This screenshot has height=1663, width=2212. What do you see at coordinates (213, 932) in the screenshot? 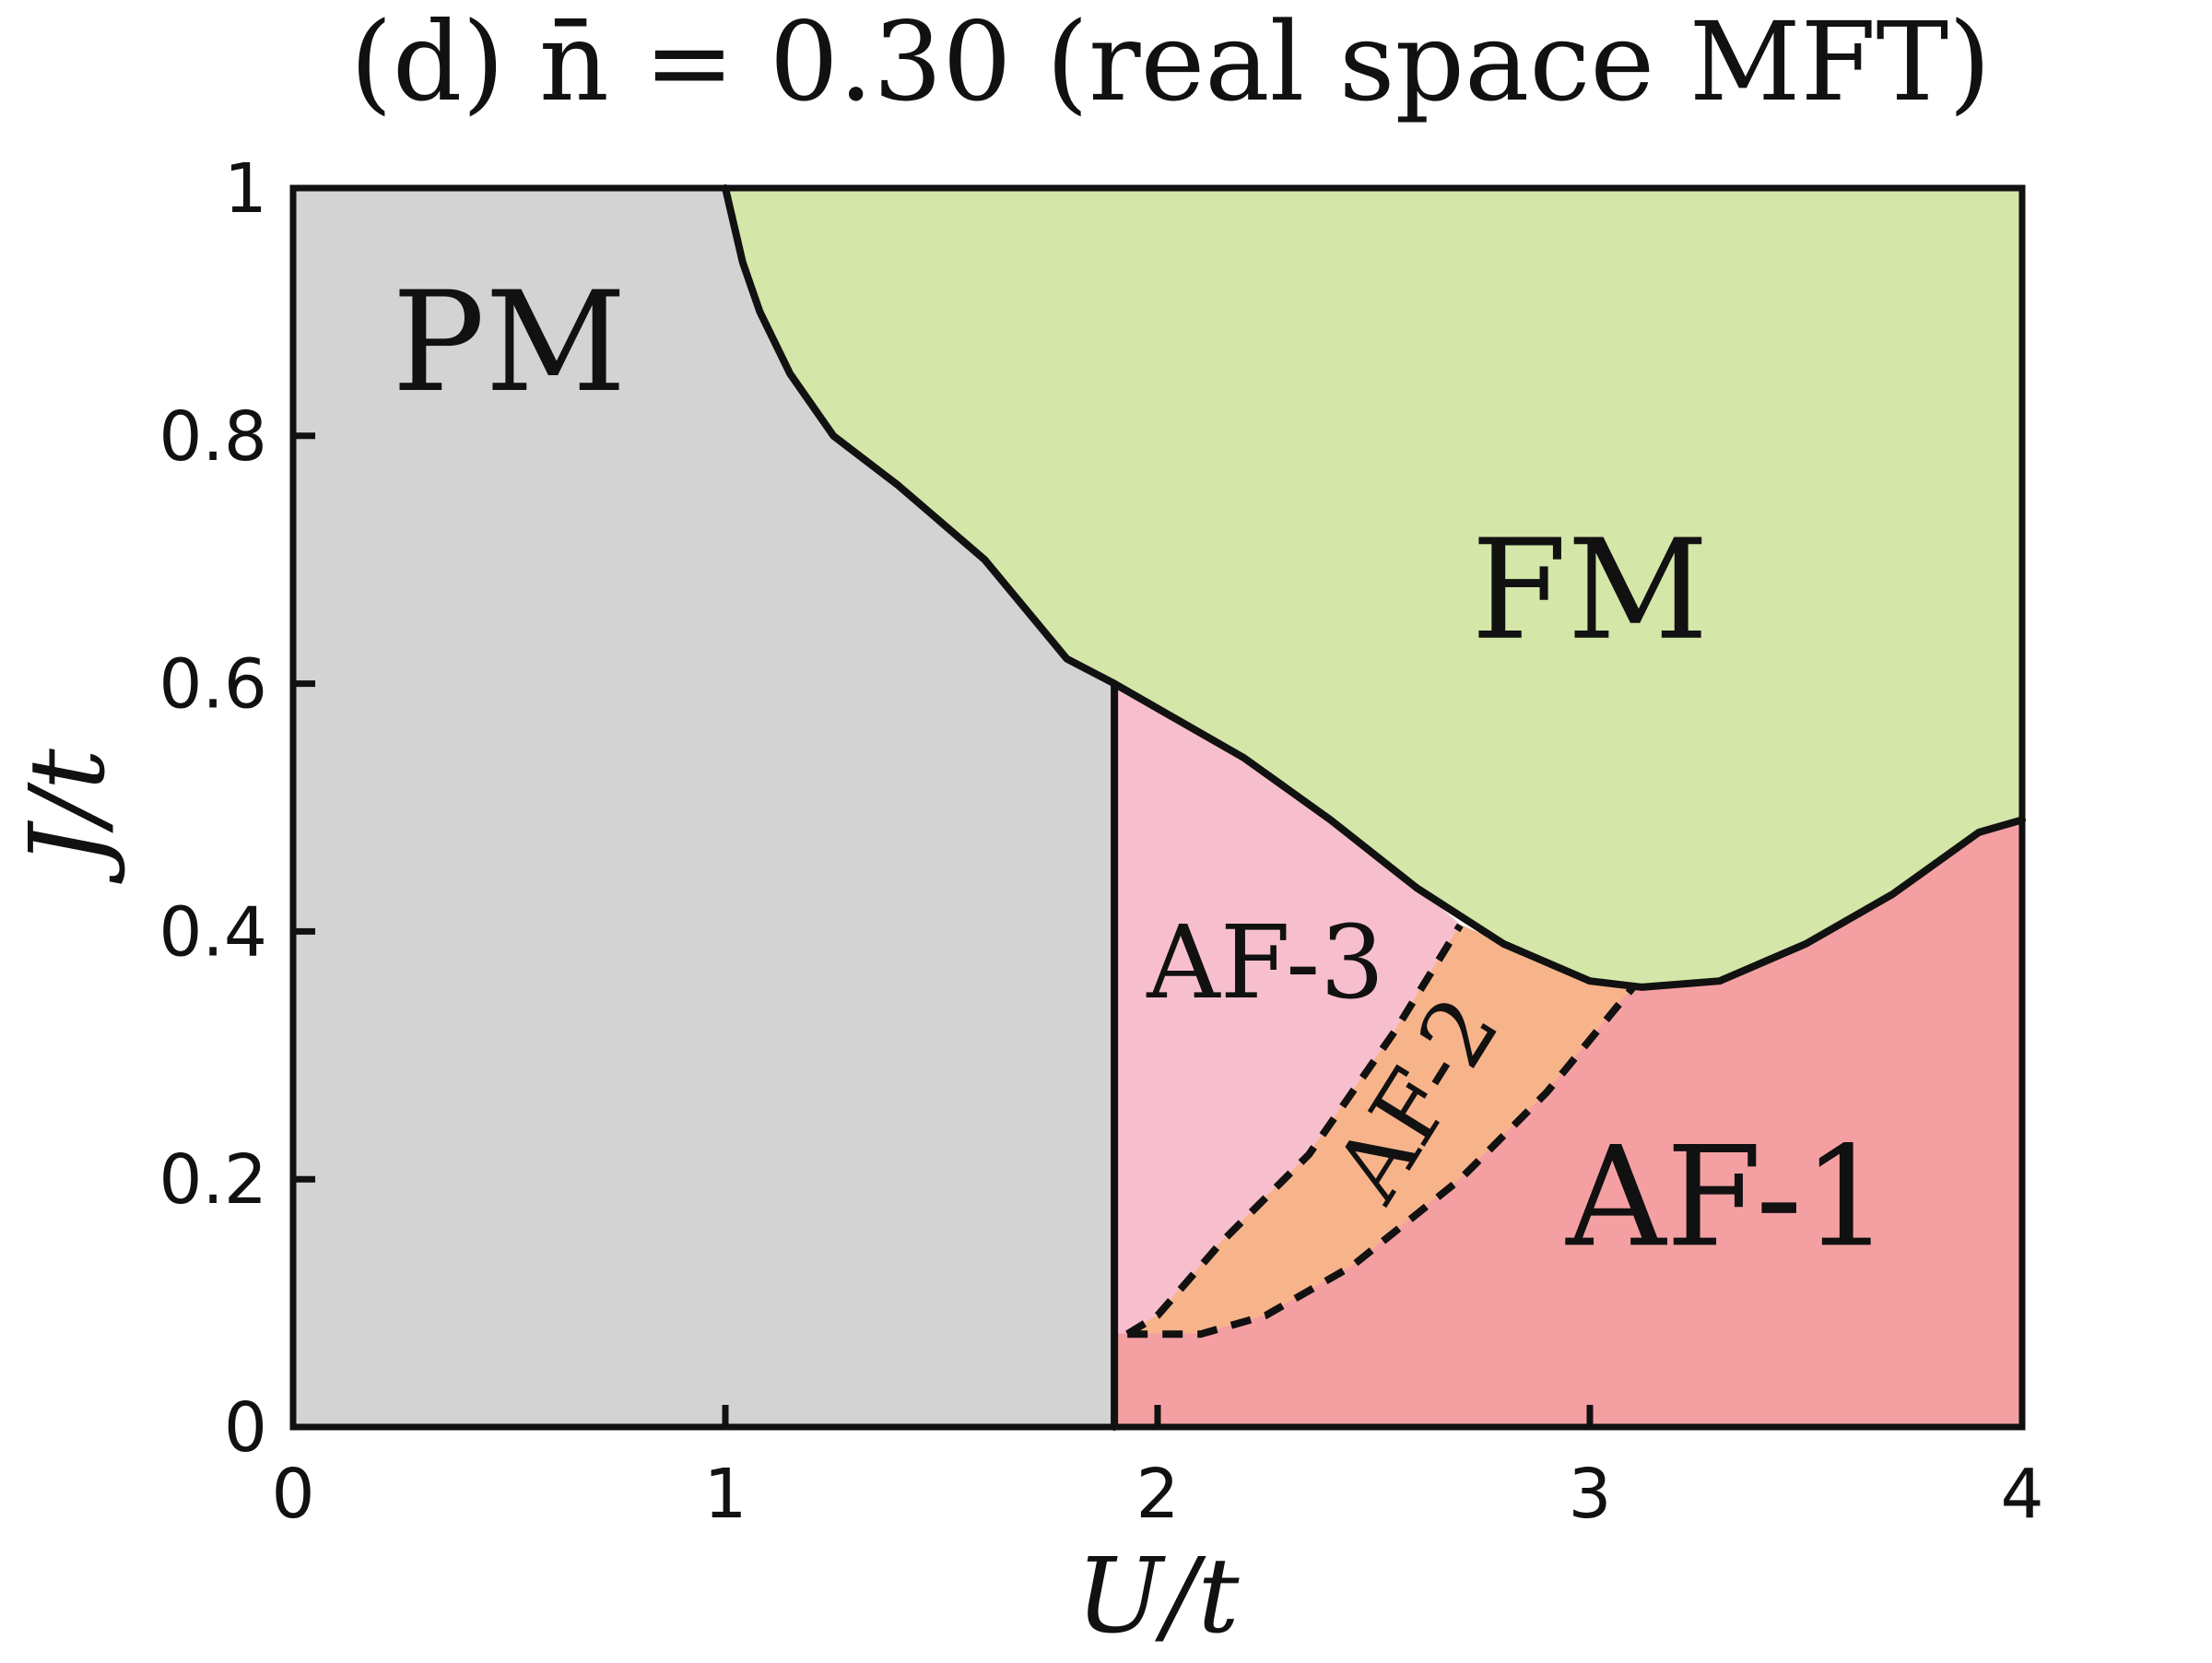
I see `y-tick-label: 0.4` at bounding box center [213, 932].